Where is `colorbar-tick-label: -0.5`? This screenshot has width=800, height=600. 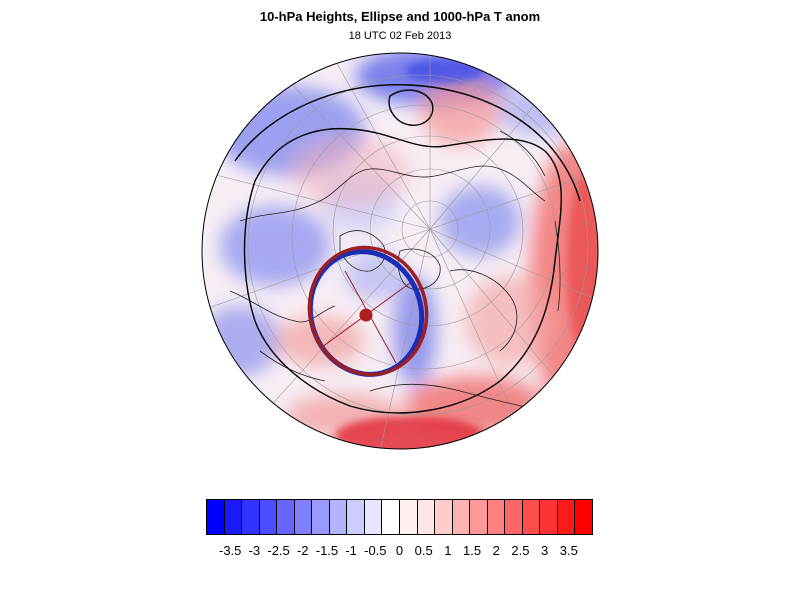
colorbar-tick-label: -0.5 is located at coordinates (375, 550).